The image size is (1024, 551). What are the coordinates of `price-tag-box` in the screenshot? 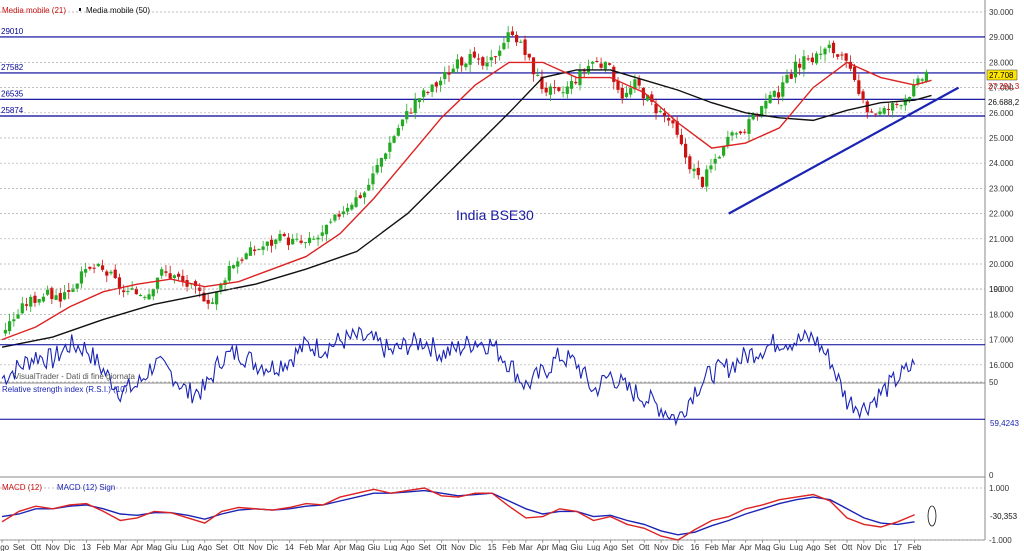 It's located at (1002, 75).